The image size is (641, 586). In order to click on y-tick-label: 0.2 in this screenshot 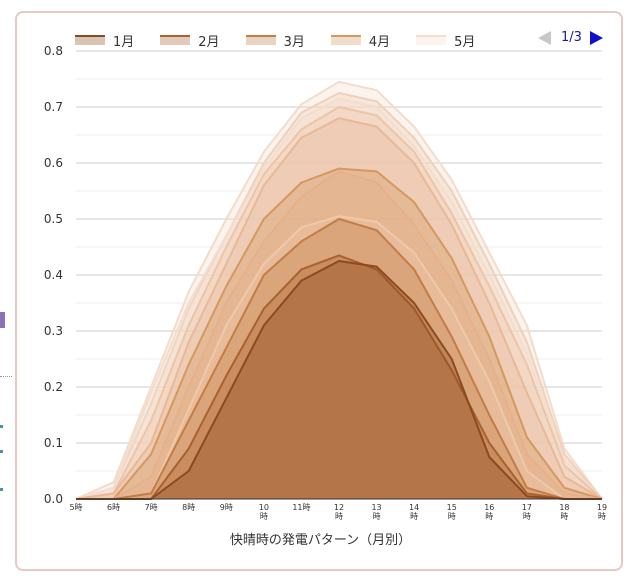, I will do `click(53, 387)`.